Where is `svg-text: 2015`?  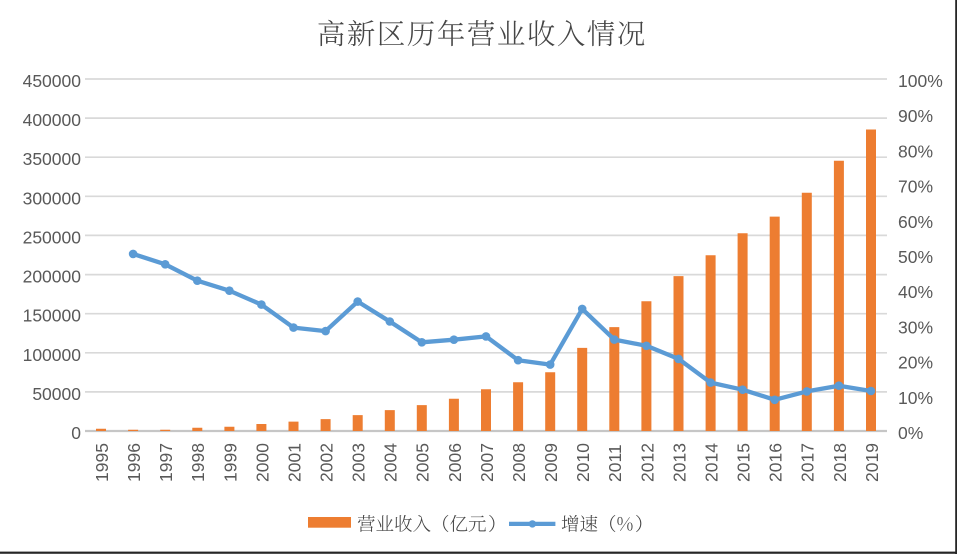
svg-text: 2015 is located at coordinates (744, 462).